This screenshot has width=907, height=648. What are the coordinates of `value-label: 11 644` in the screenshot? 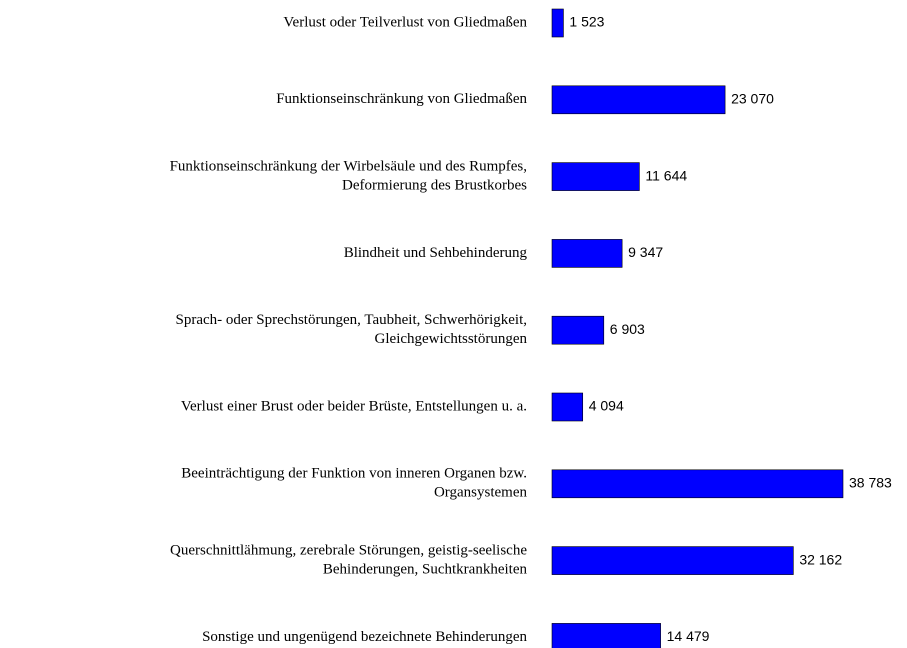 It's located at (666, 175).